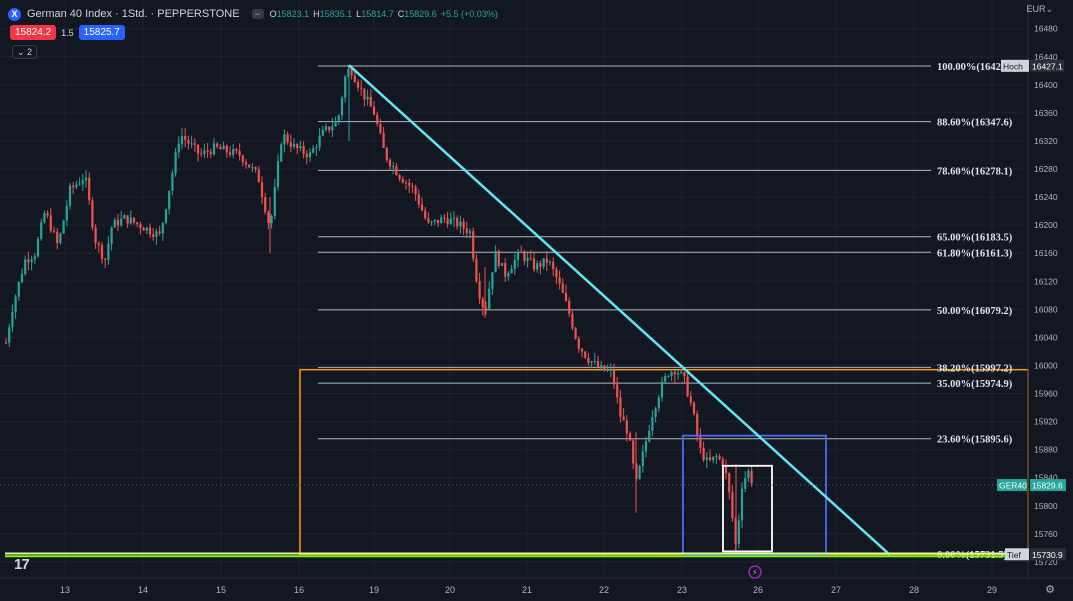 Image resolution: width=1073 pixels, height=601 pixels. Describe the element at coordinates (374, 590) in the screenshot. I see `x-tick-label: 19` at that location.